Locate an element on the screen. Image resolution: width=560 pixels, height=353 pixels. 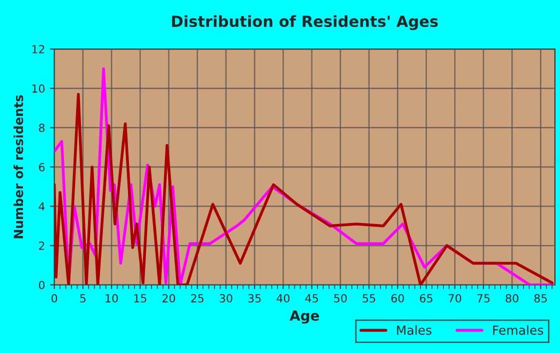
x-axis-title: Age is located at coordinates (305, 317).